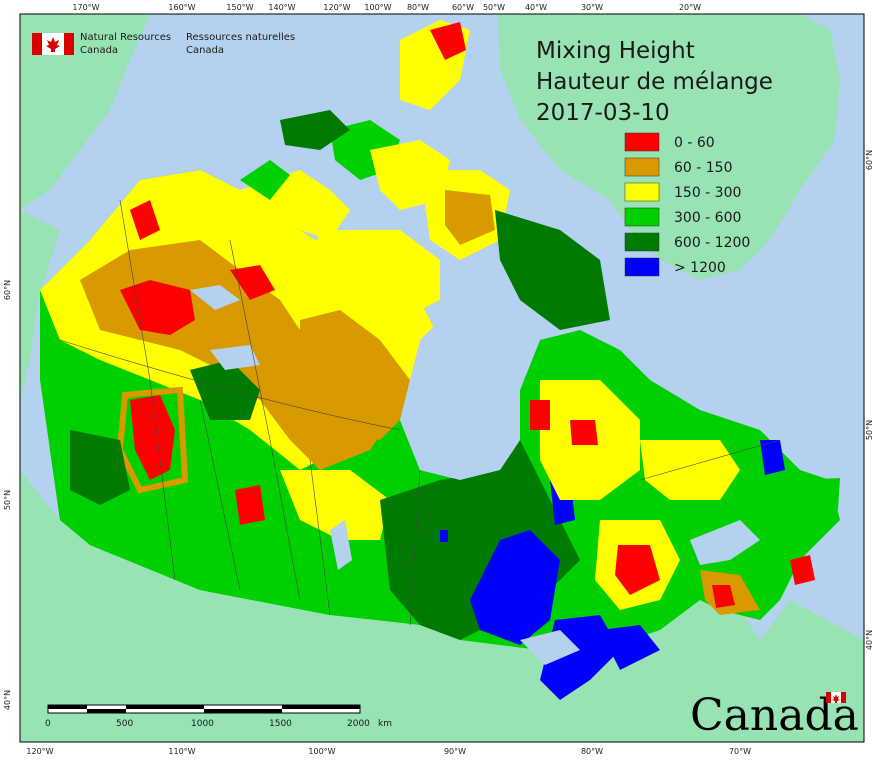  I want to click on great-bear-lake, so click(215, 297).